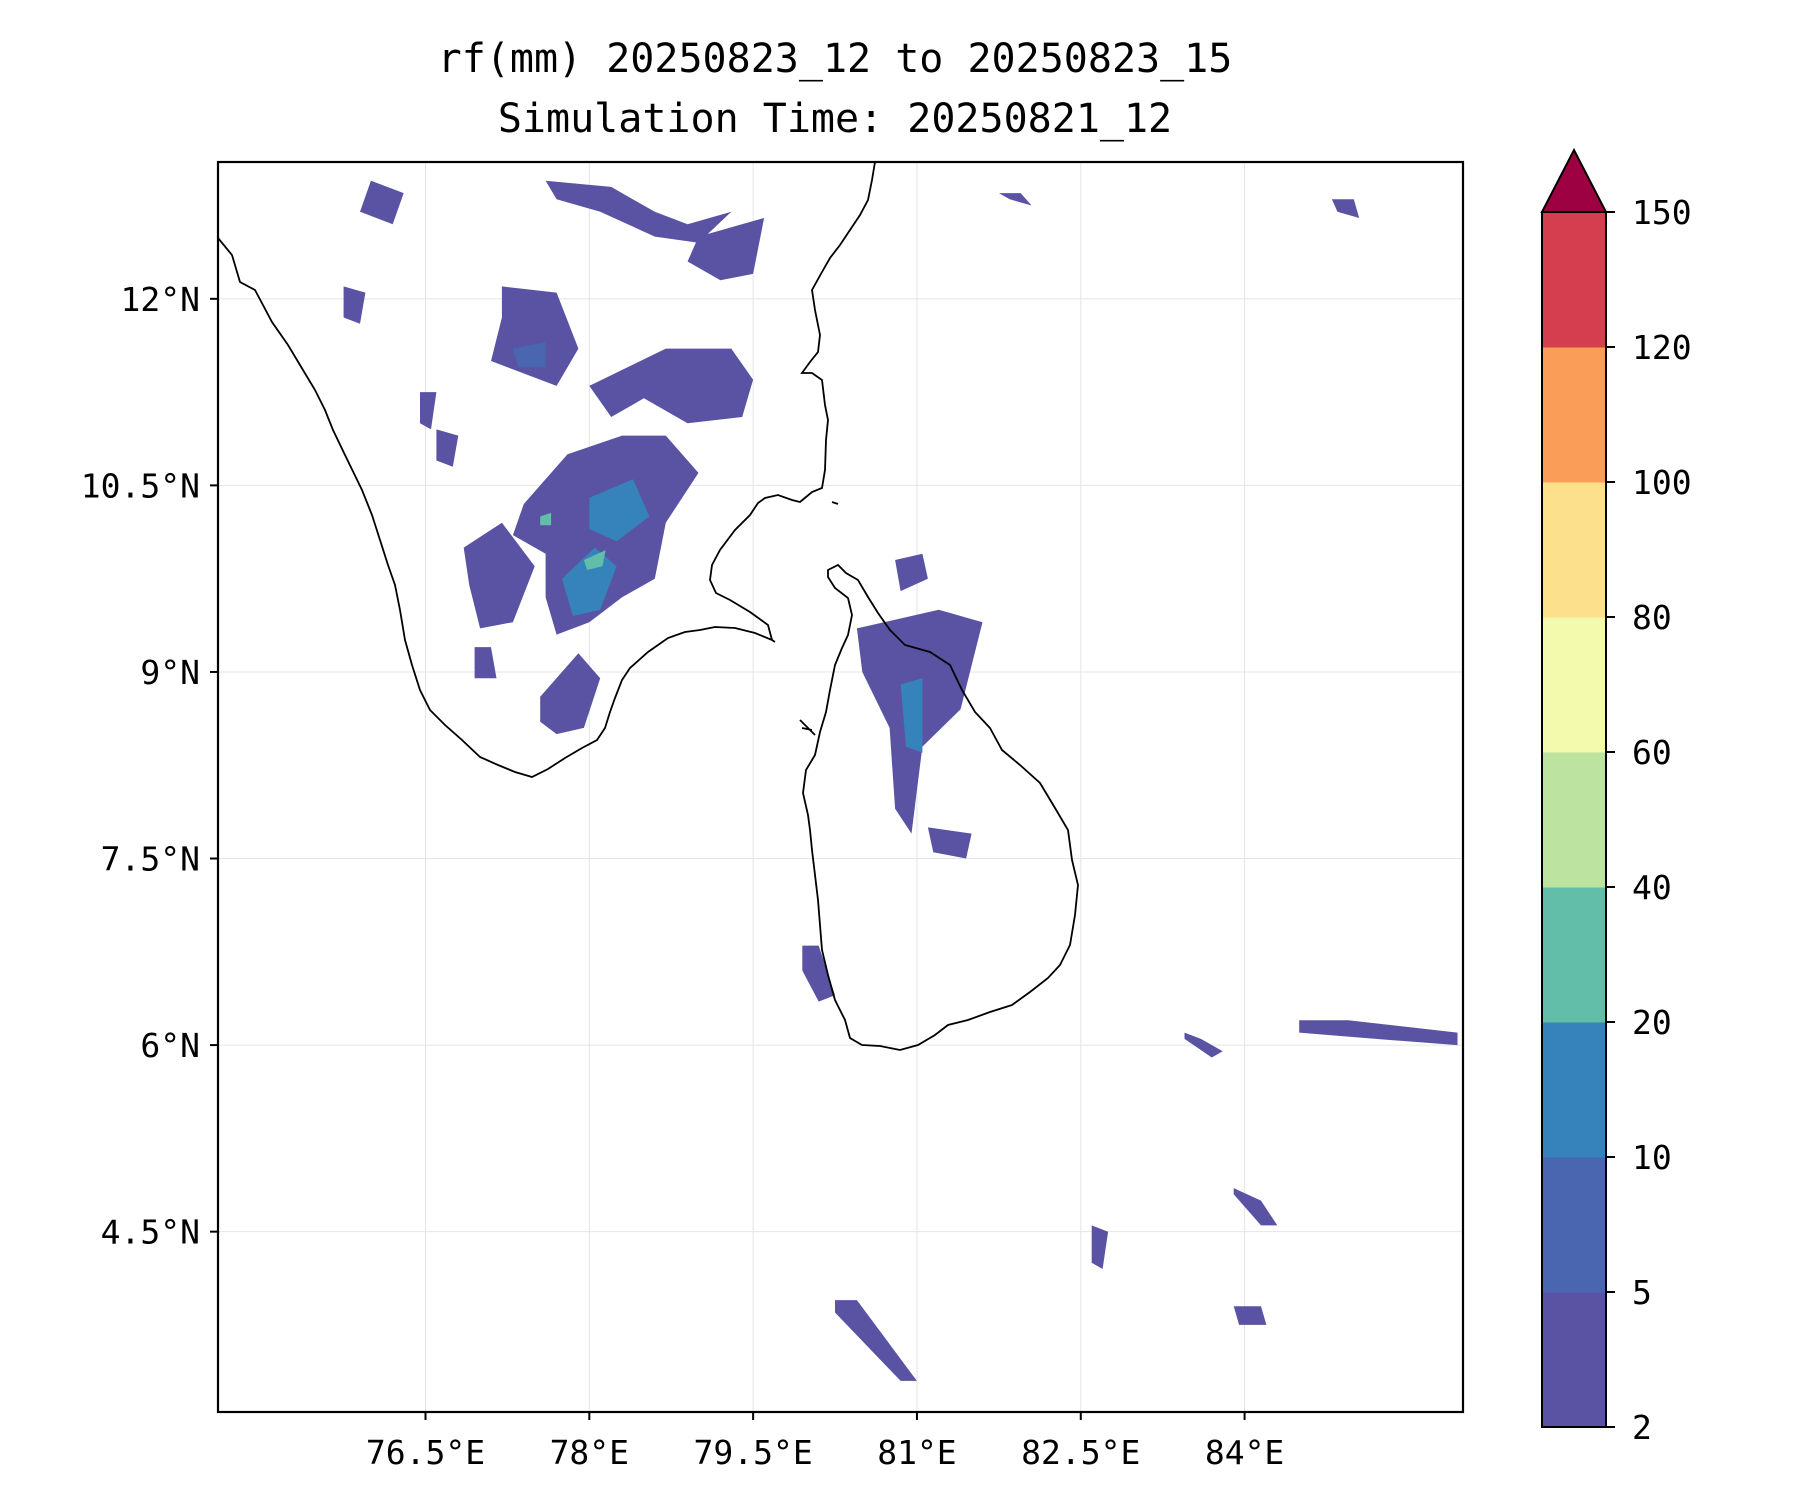 Image resolution: width=1800 pixels, height=1500 pixels. I want to click on colorbar: 2 5 10 20 40 60 80 100 120 150, so click(1616, 797).